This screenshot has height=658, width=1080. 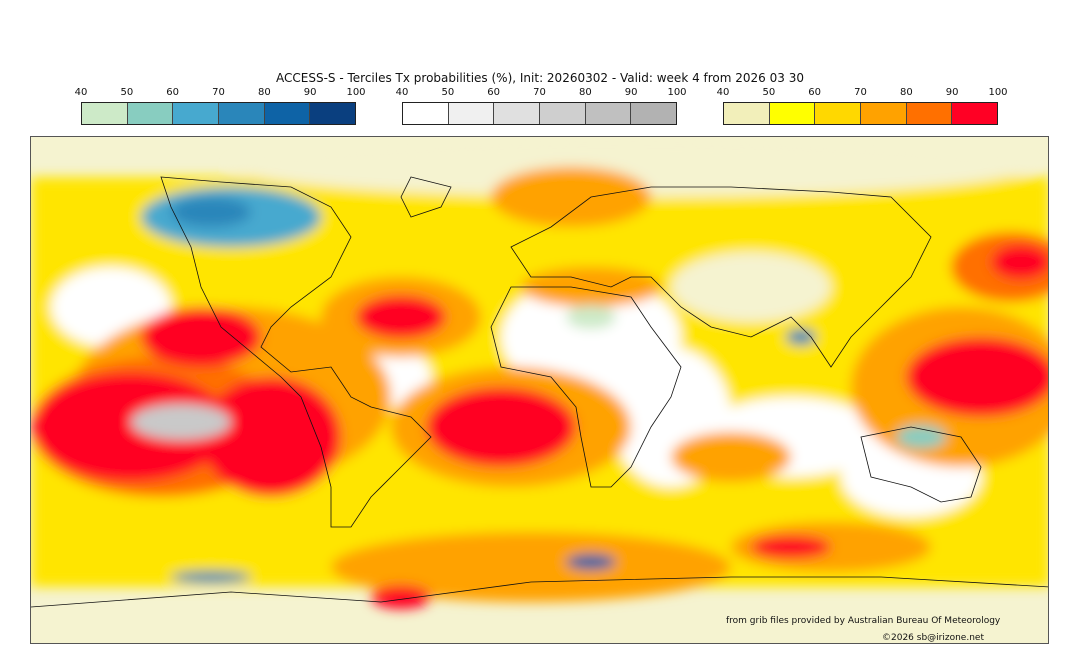 I want to click on colorbar-below-normal, so click(x=218, y=113).